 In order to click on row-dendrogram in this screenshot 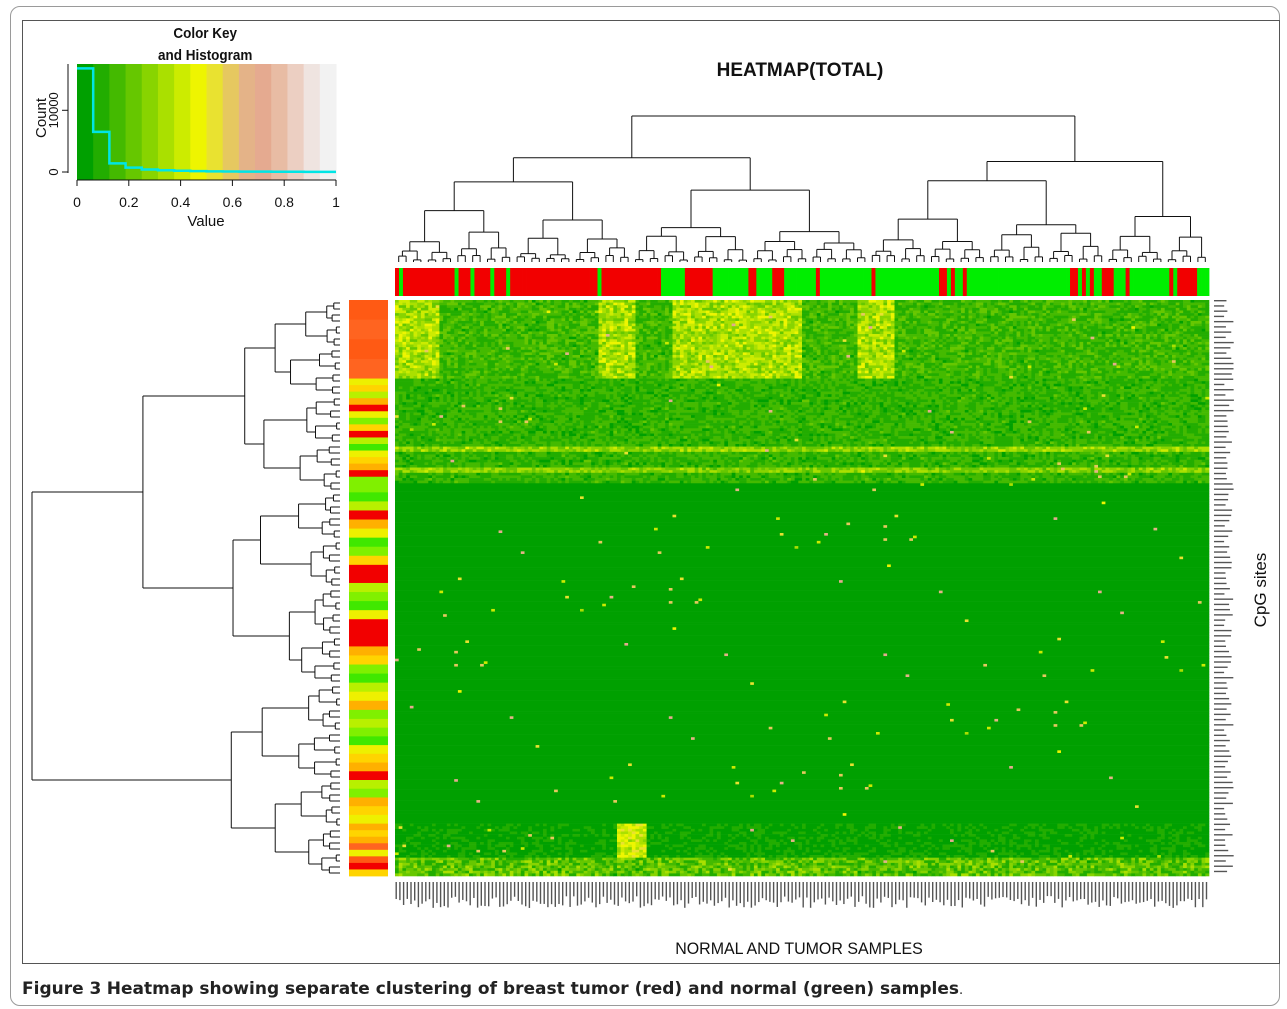, I will do `click(185, 588)`.